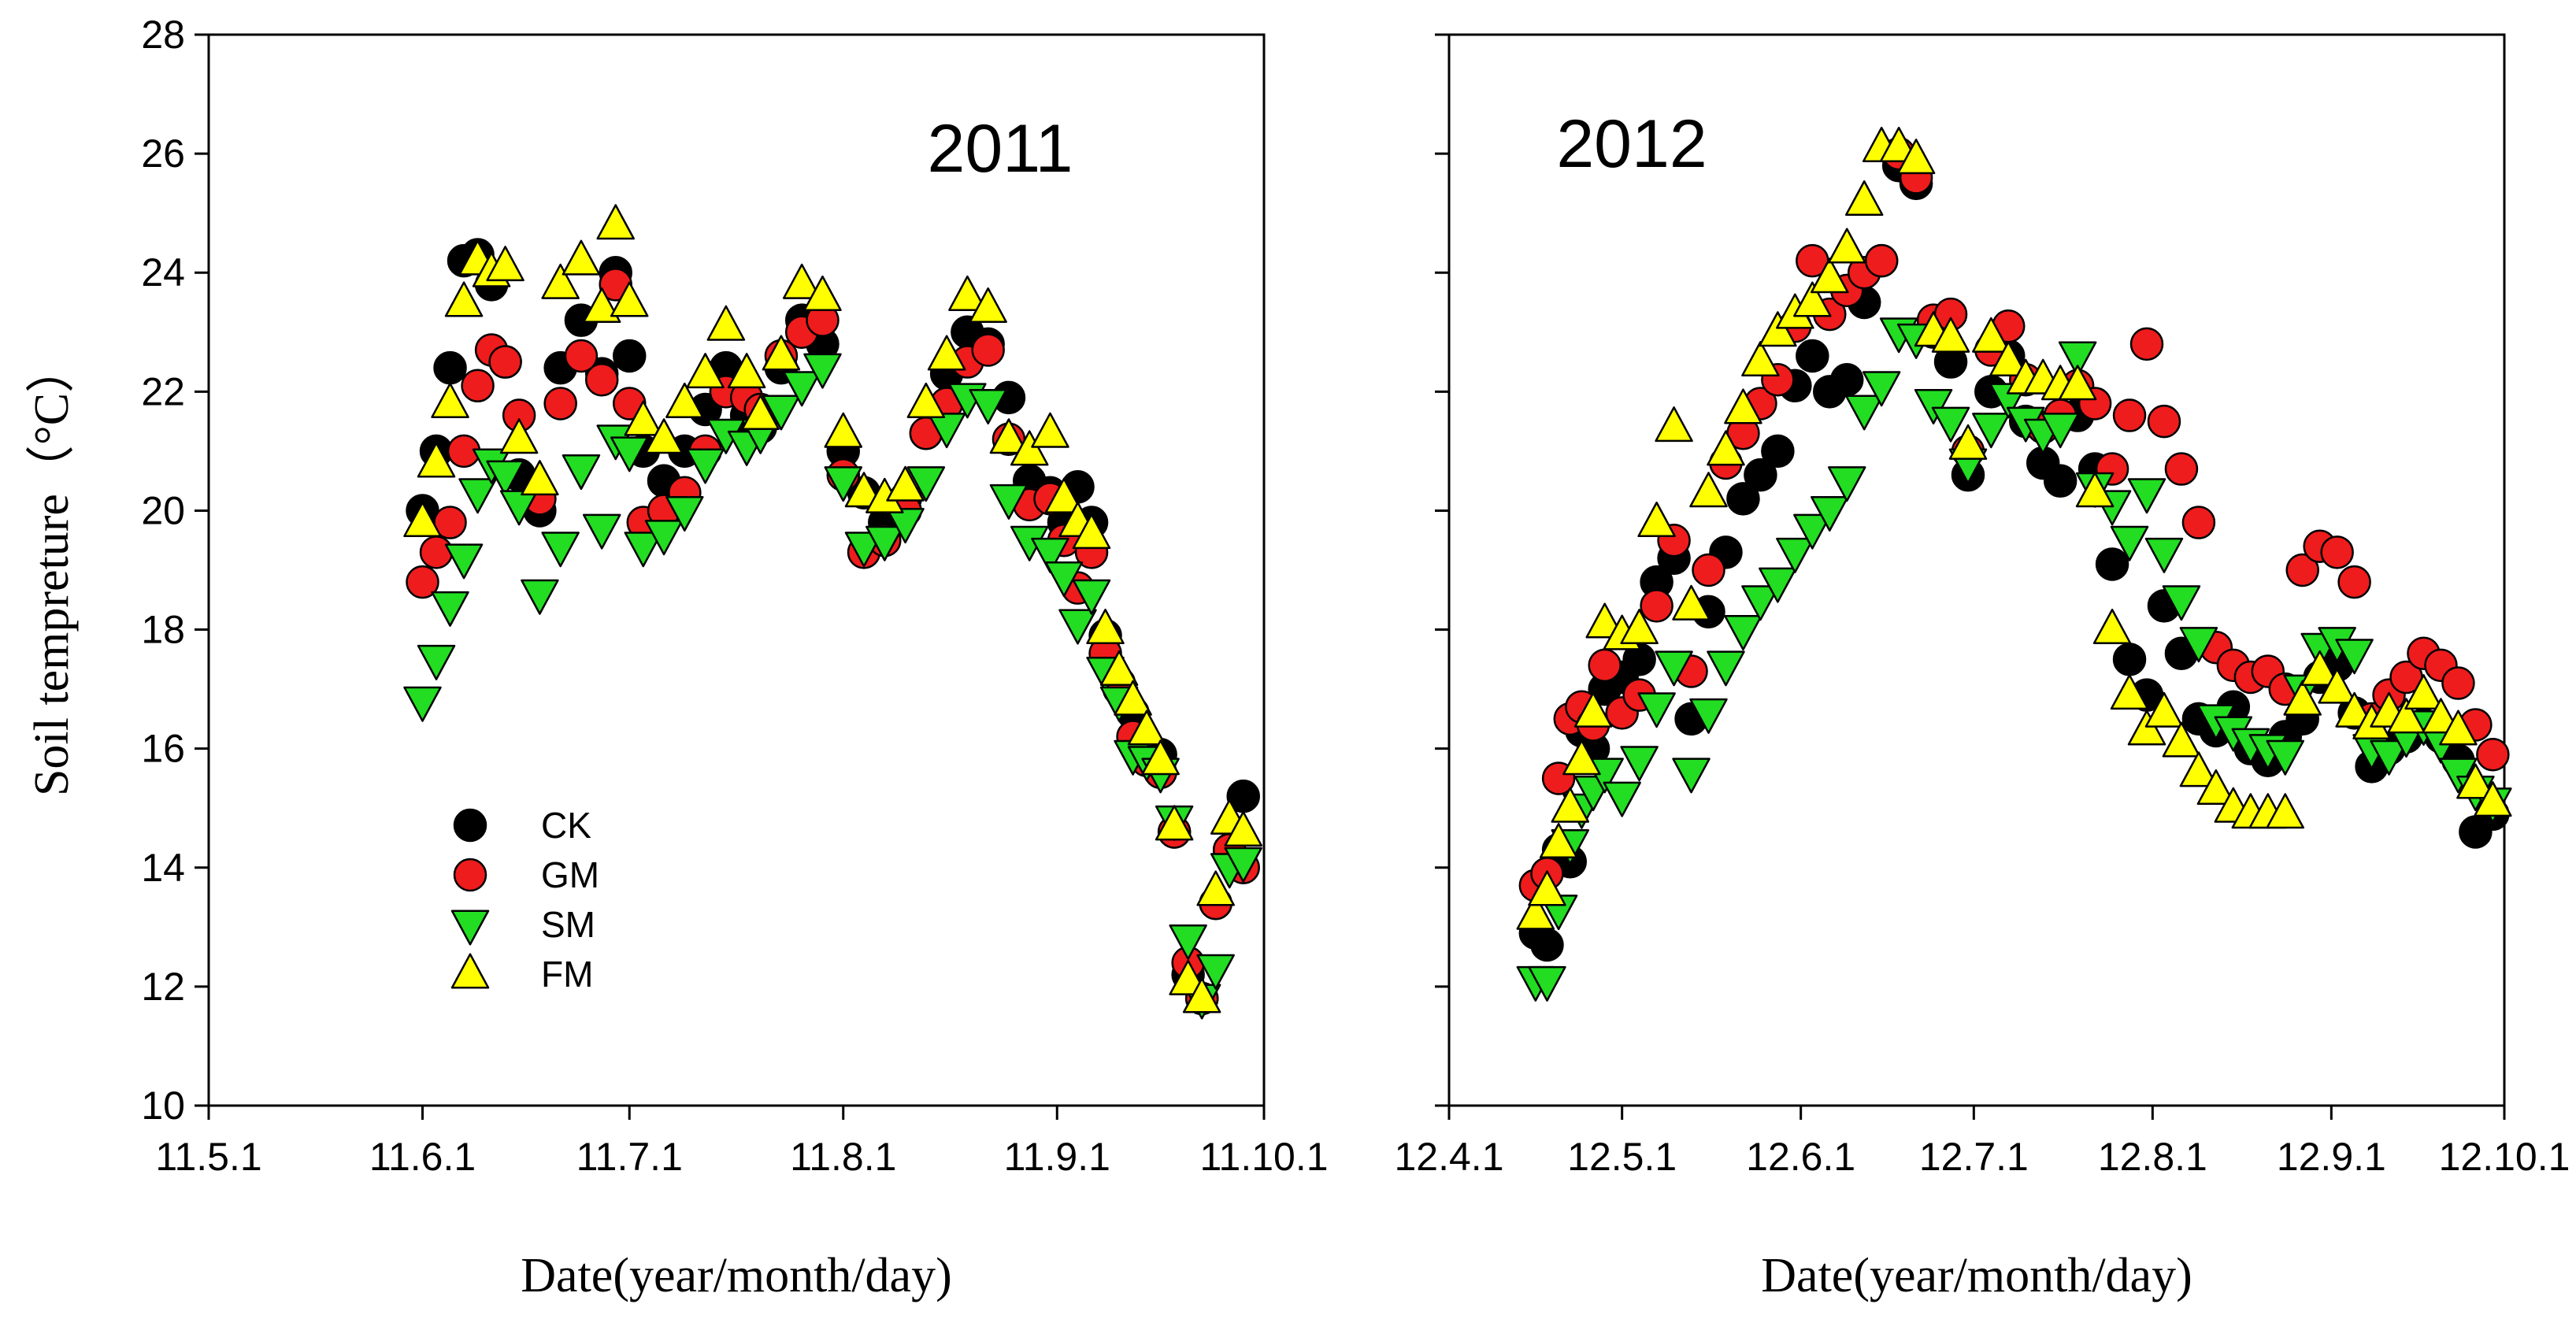 The height and width of the screenshot is (1319, 2576). Describe the element at coordinates (1263, 1157) in the screenshot. I see `x-tick-label: 11.10.1` at that location.